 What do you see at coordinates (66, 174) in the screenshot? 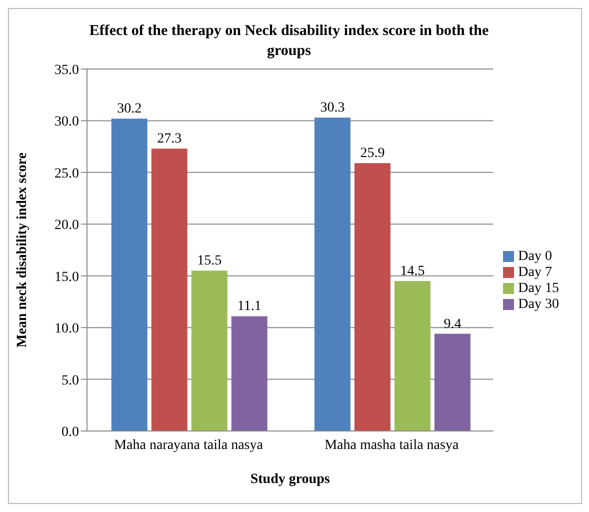
I see `y-tick-label: 25.0` at bounding box center [66, 174].